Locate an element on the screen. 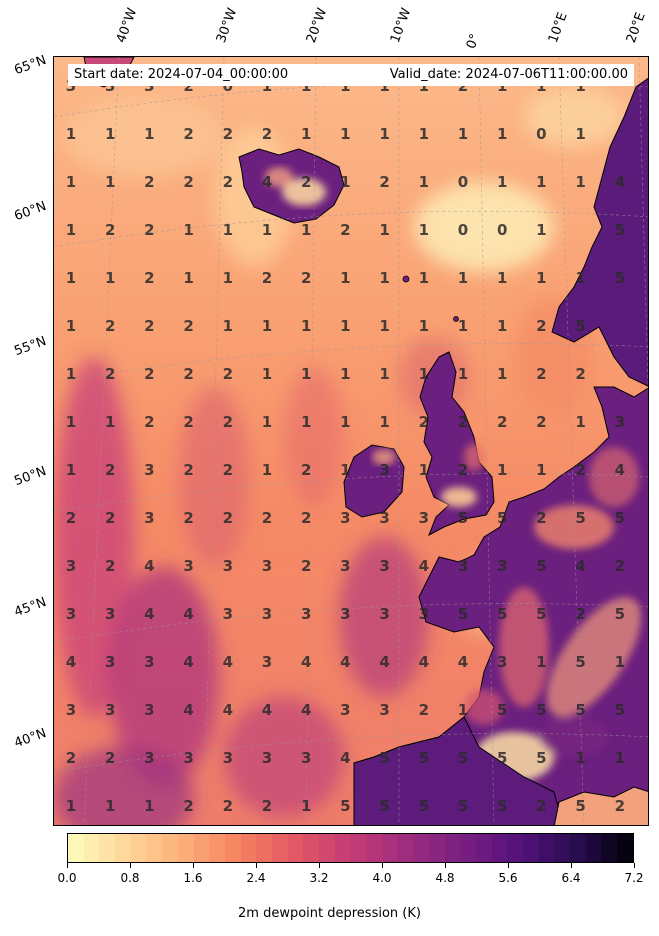 Image resolution: width=659 pixels, height=936 pixels. start-date-label: Start date: 2024-07-04_00:00:00 is located at coordinates (181, 74).